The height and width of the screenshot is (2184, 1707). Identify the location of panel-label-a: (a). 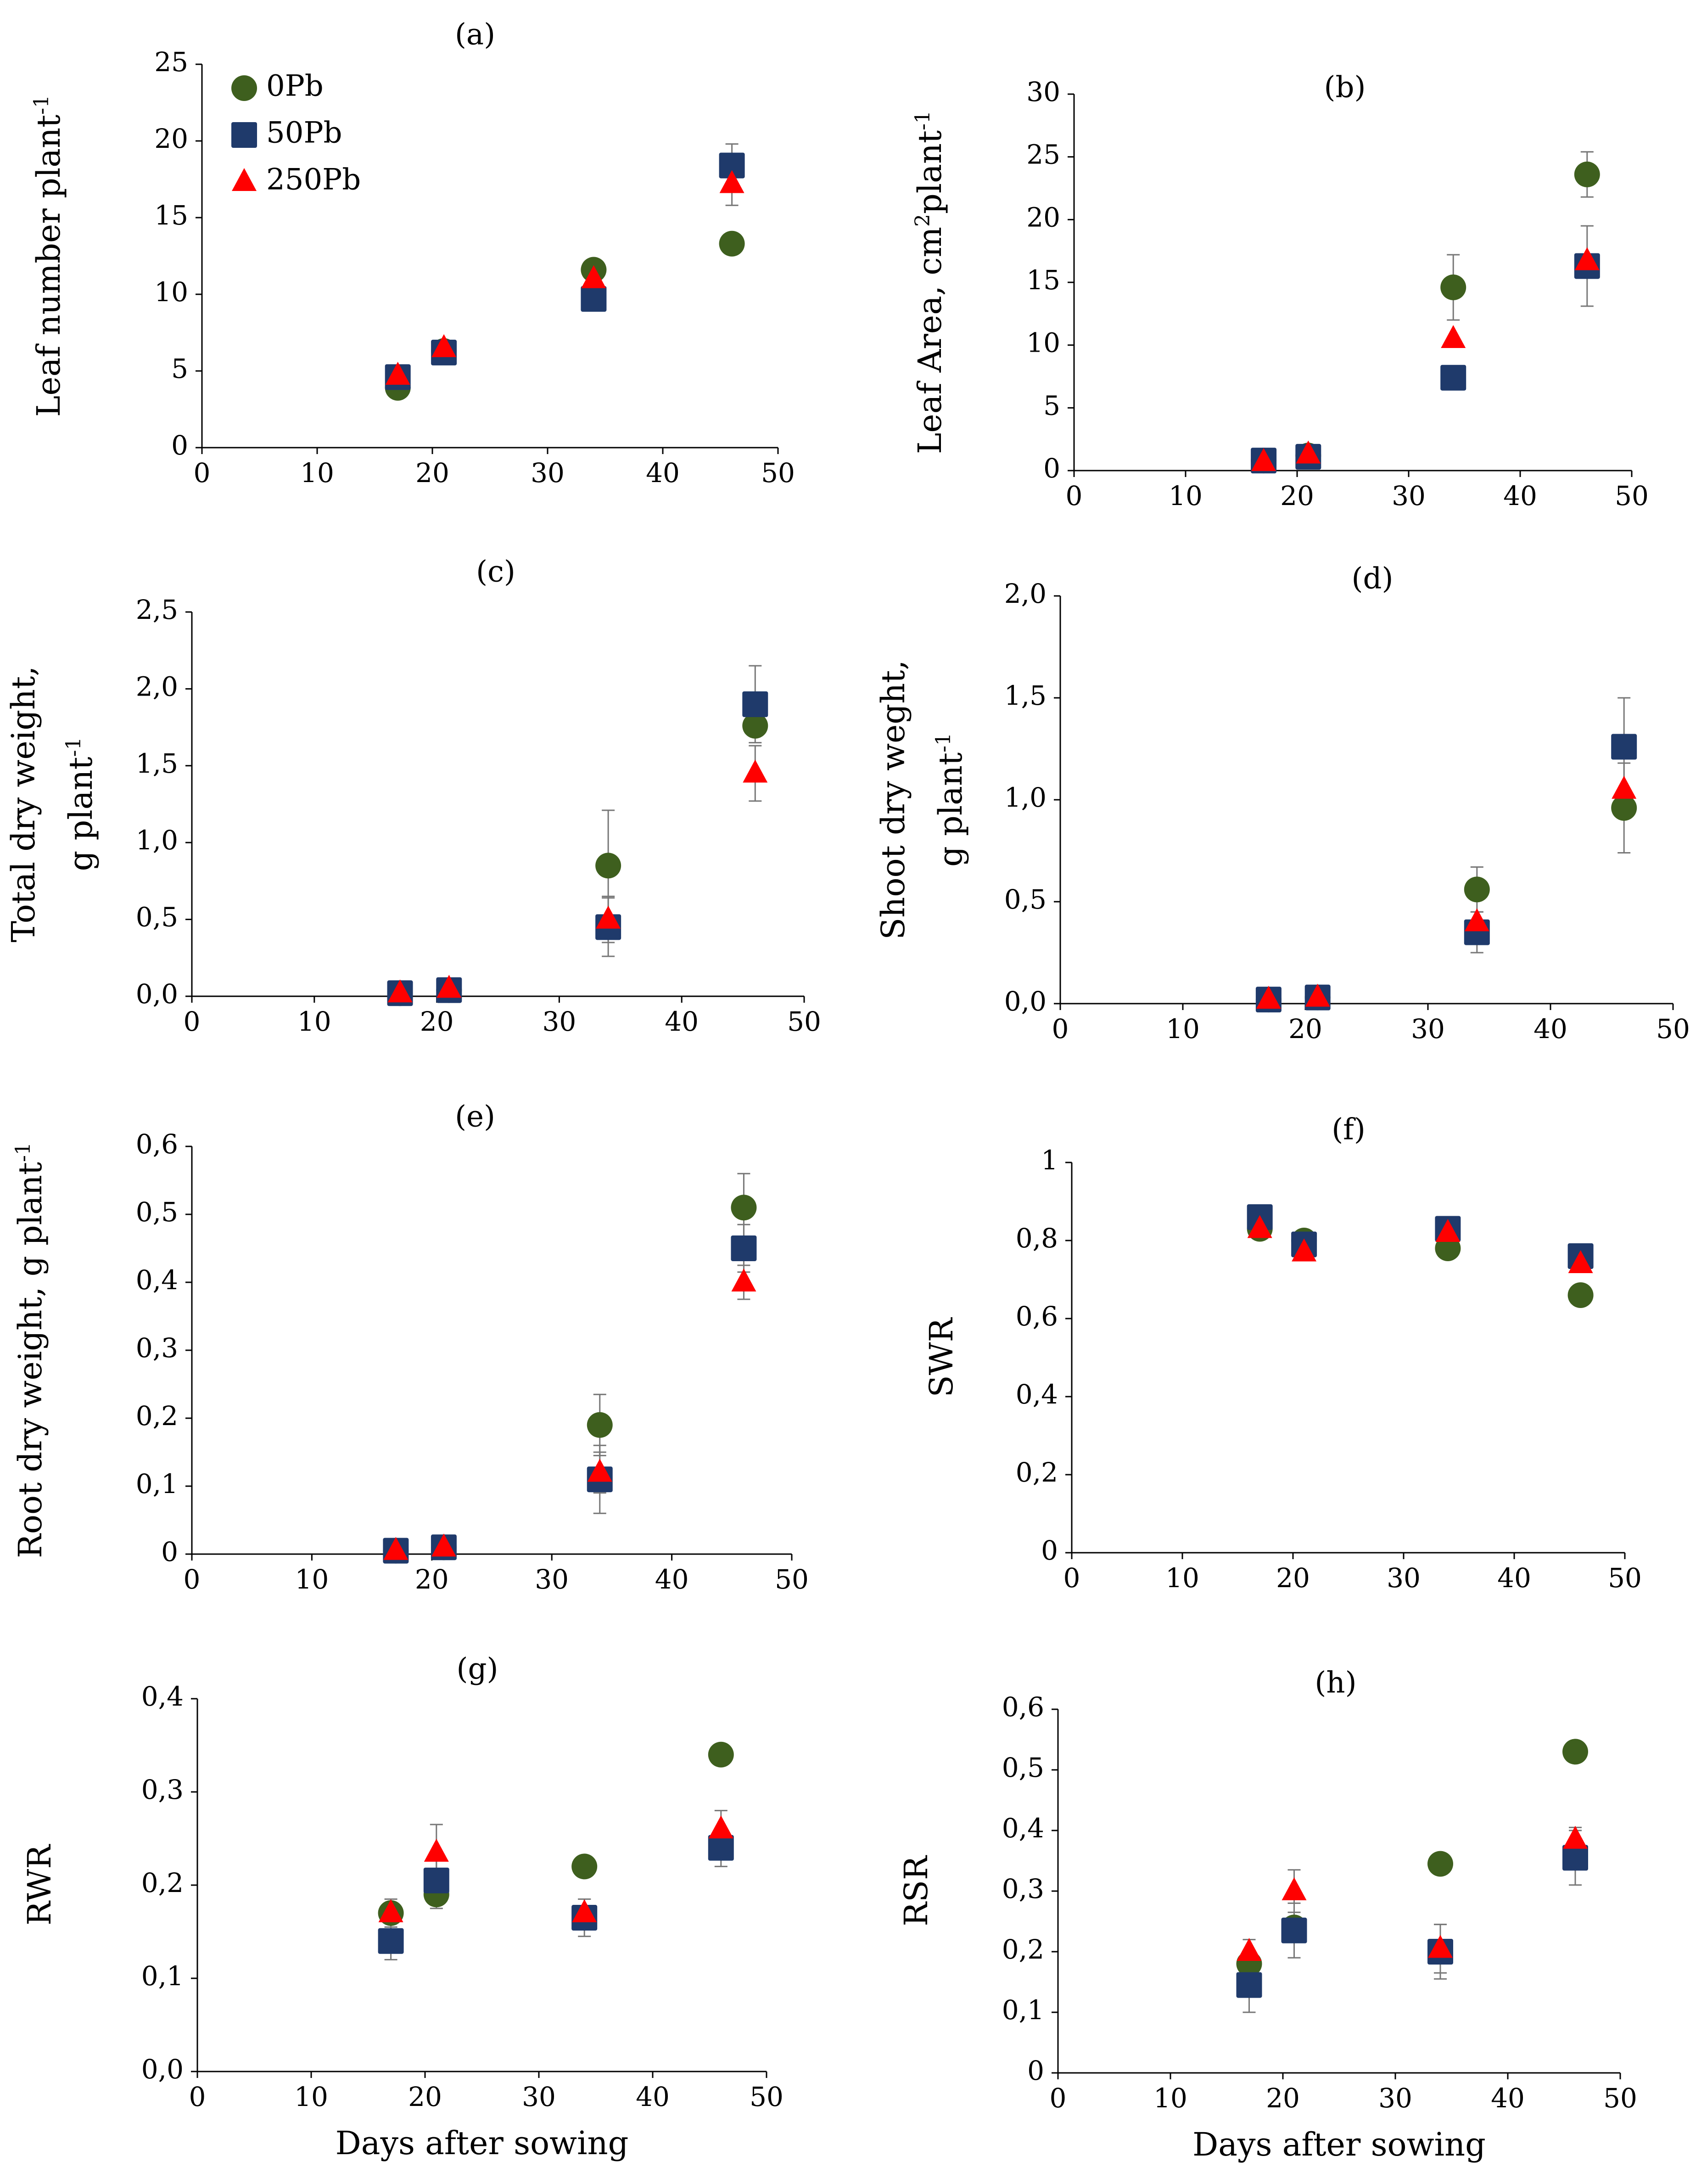
(475, 35).